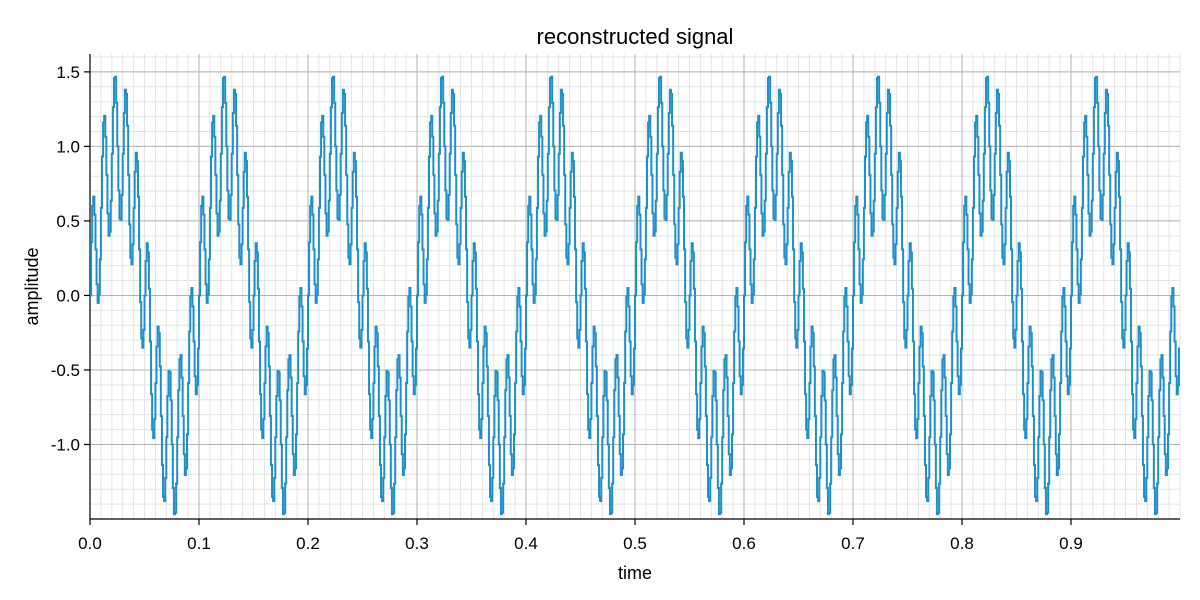  What do you see at coordinates (1071, 543) in the screenshot?
I see `x-tick-label: 0.9` at bounding box center [1071, 543].